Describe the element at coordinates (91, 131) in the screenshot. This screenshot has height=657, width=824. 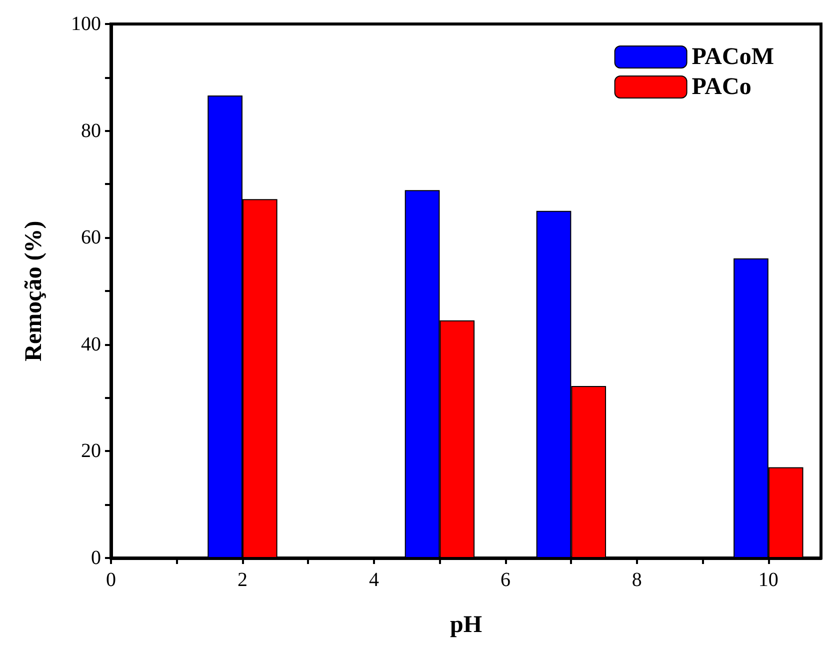
I see `y-tick-label: 80` at that location.